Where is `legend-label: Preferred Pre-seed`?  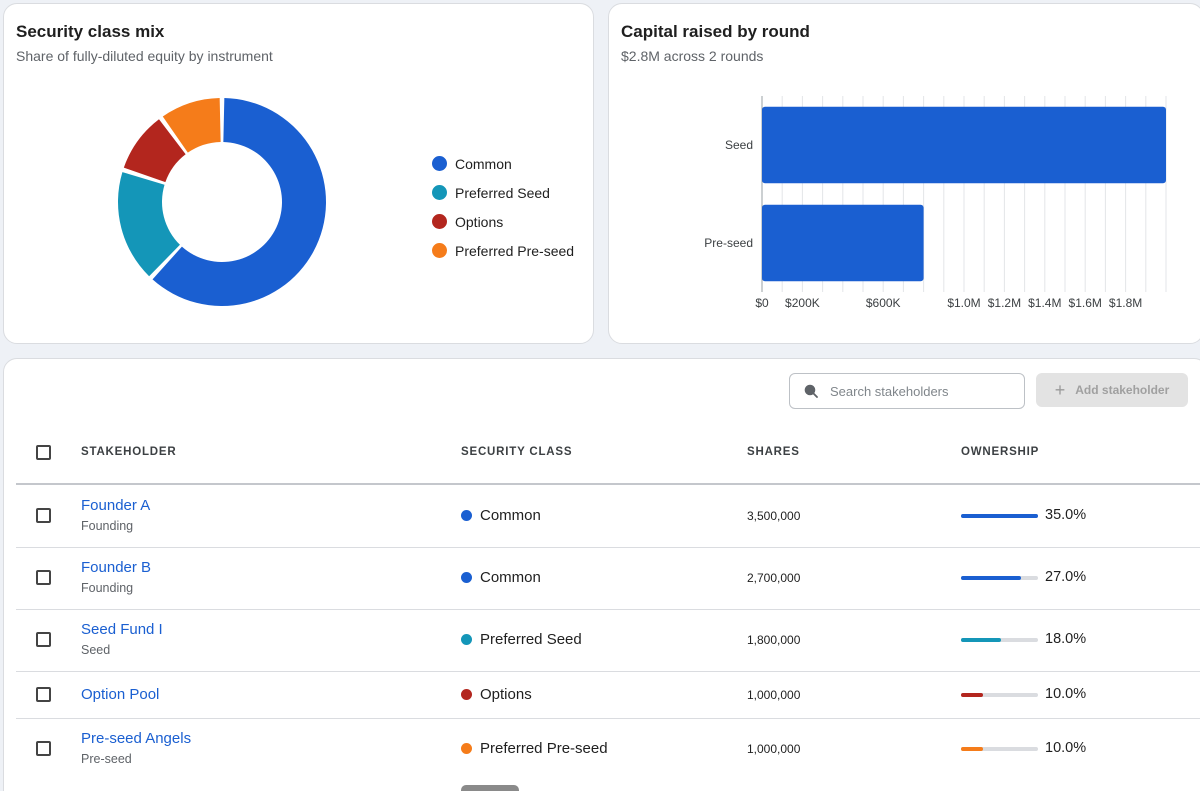 legend-label: Preferred Pre-seed is located at coordinates (515, 250).